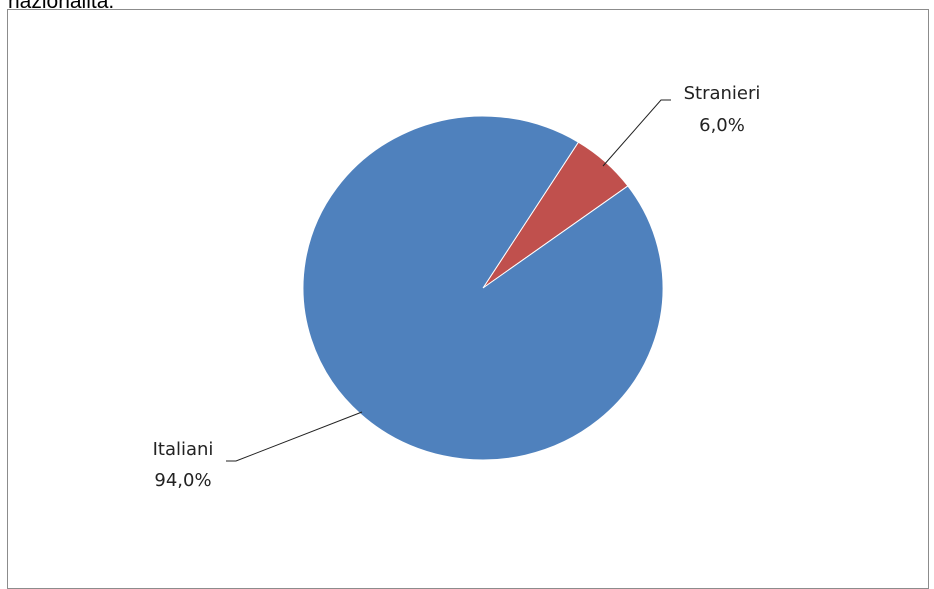 This screenshot has width=934, height=589. I want to click on label-stranieri-name: Stranieri, so click(722, 93).